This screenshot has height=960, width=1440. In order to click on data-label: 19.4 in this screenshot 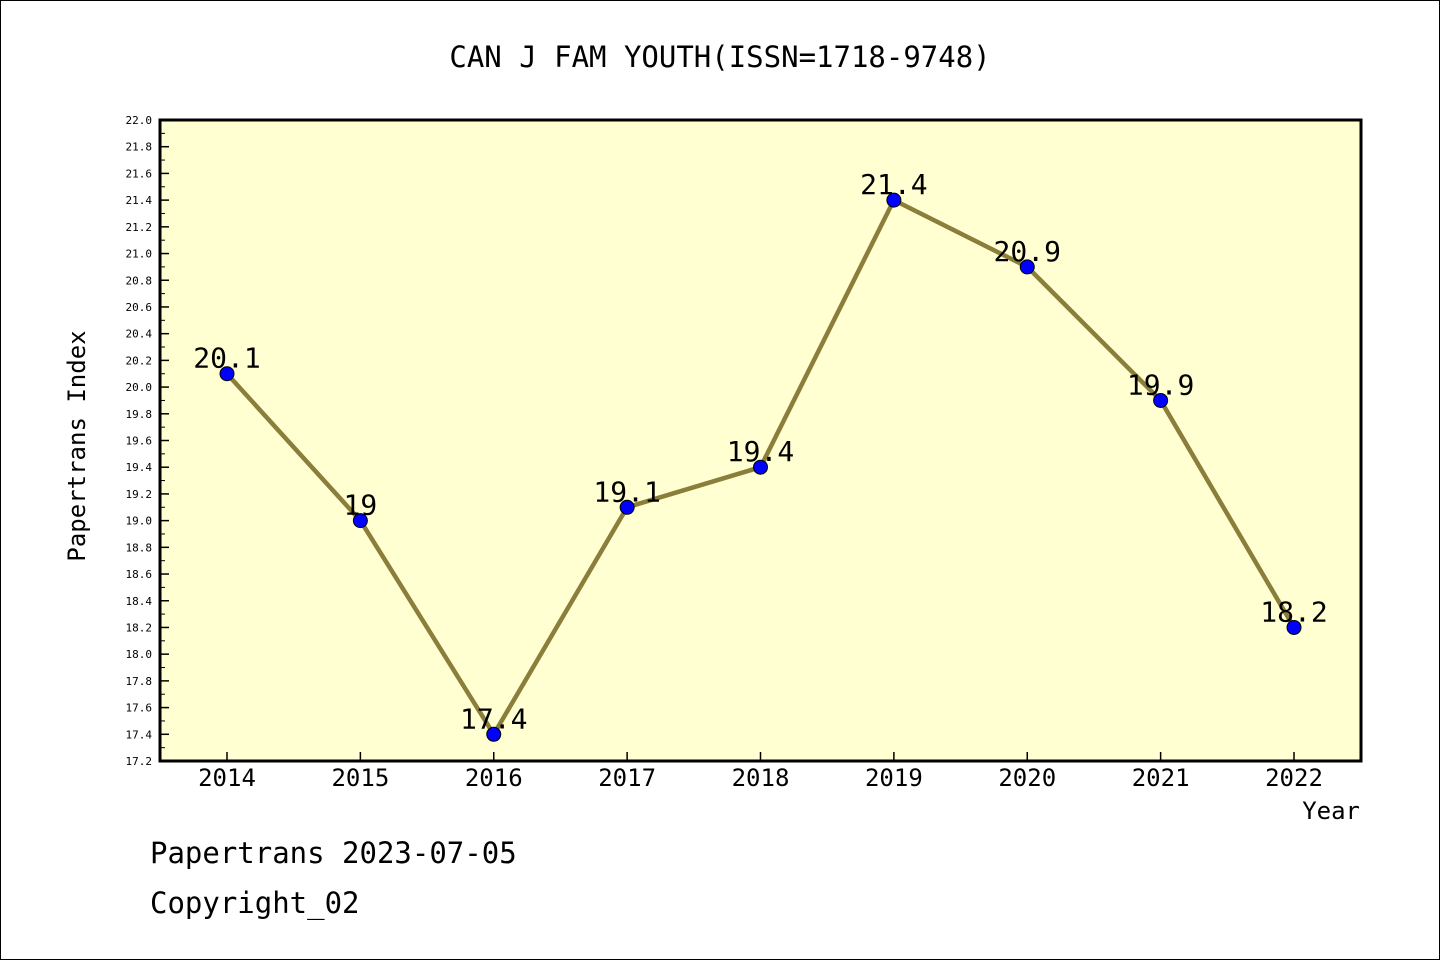, I will do `click(760, 451)`.